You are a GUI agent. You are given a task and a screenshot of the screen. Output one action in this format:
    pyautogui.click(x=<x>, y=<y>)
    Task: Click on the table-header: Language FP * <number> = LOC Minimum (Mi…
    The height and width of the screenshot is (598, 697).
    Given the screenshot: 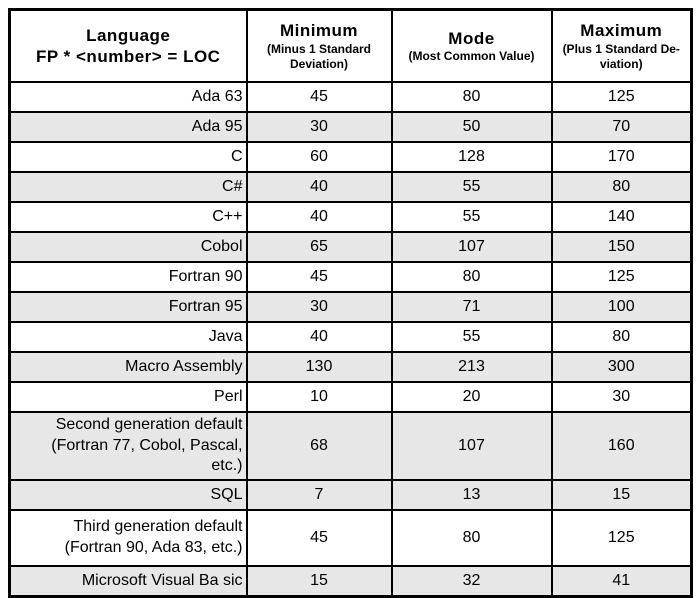 What is the action you would take?
    pyautogui.click(x=350, y=45)
    